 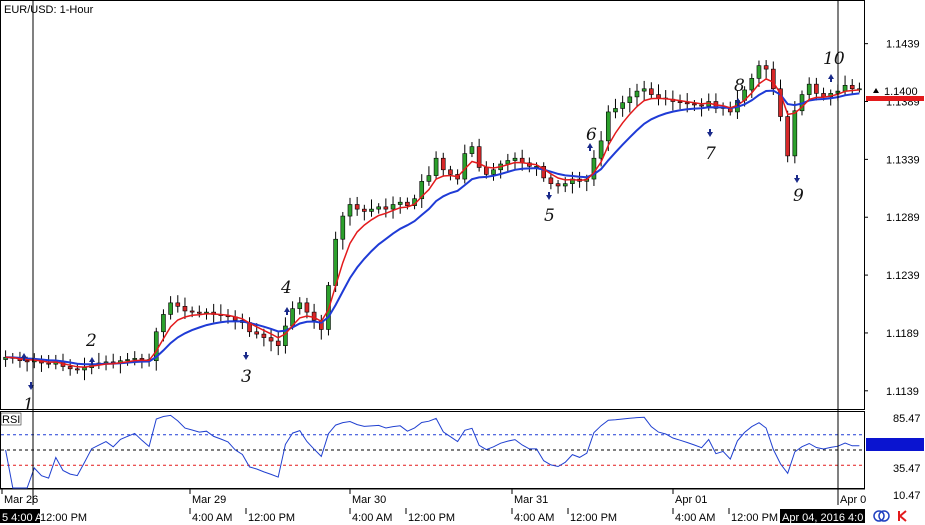 What do you see at coordinates (286, 288) in the screenshot?
I see `swing-number-label: 4` at bounding box center [286, 288].